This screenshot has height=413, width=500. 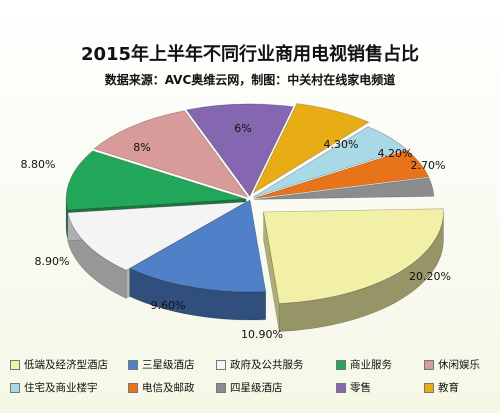 I want to click on pie-slice-side, so click(x=97, y=255).